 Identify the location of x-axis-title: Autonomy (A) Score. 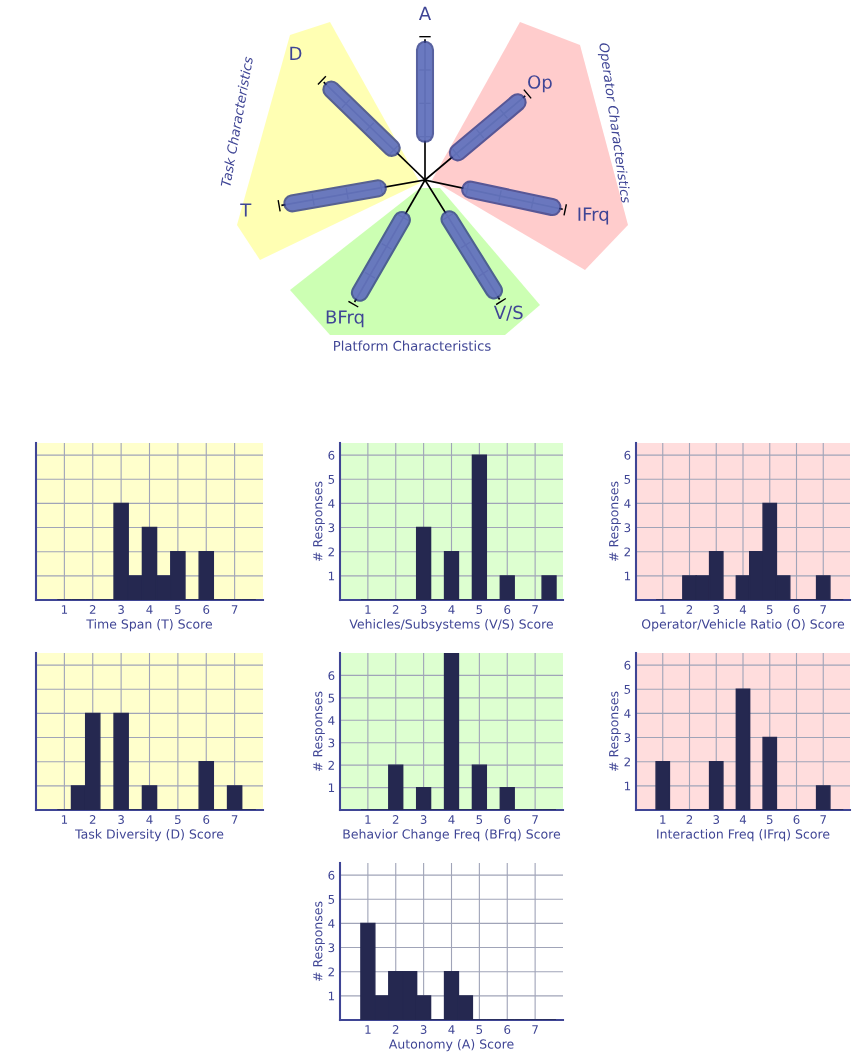
(451, 1045).